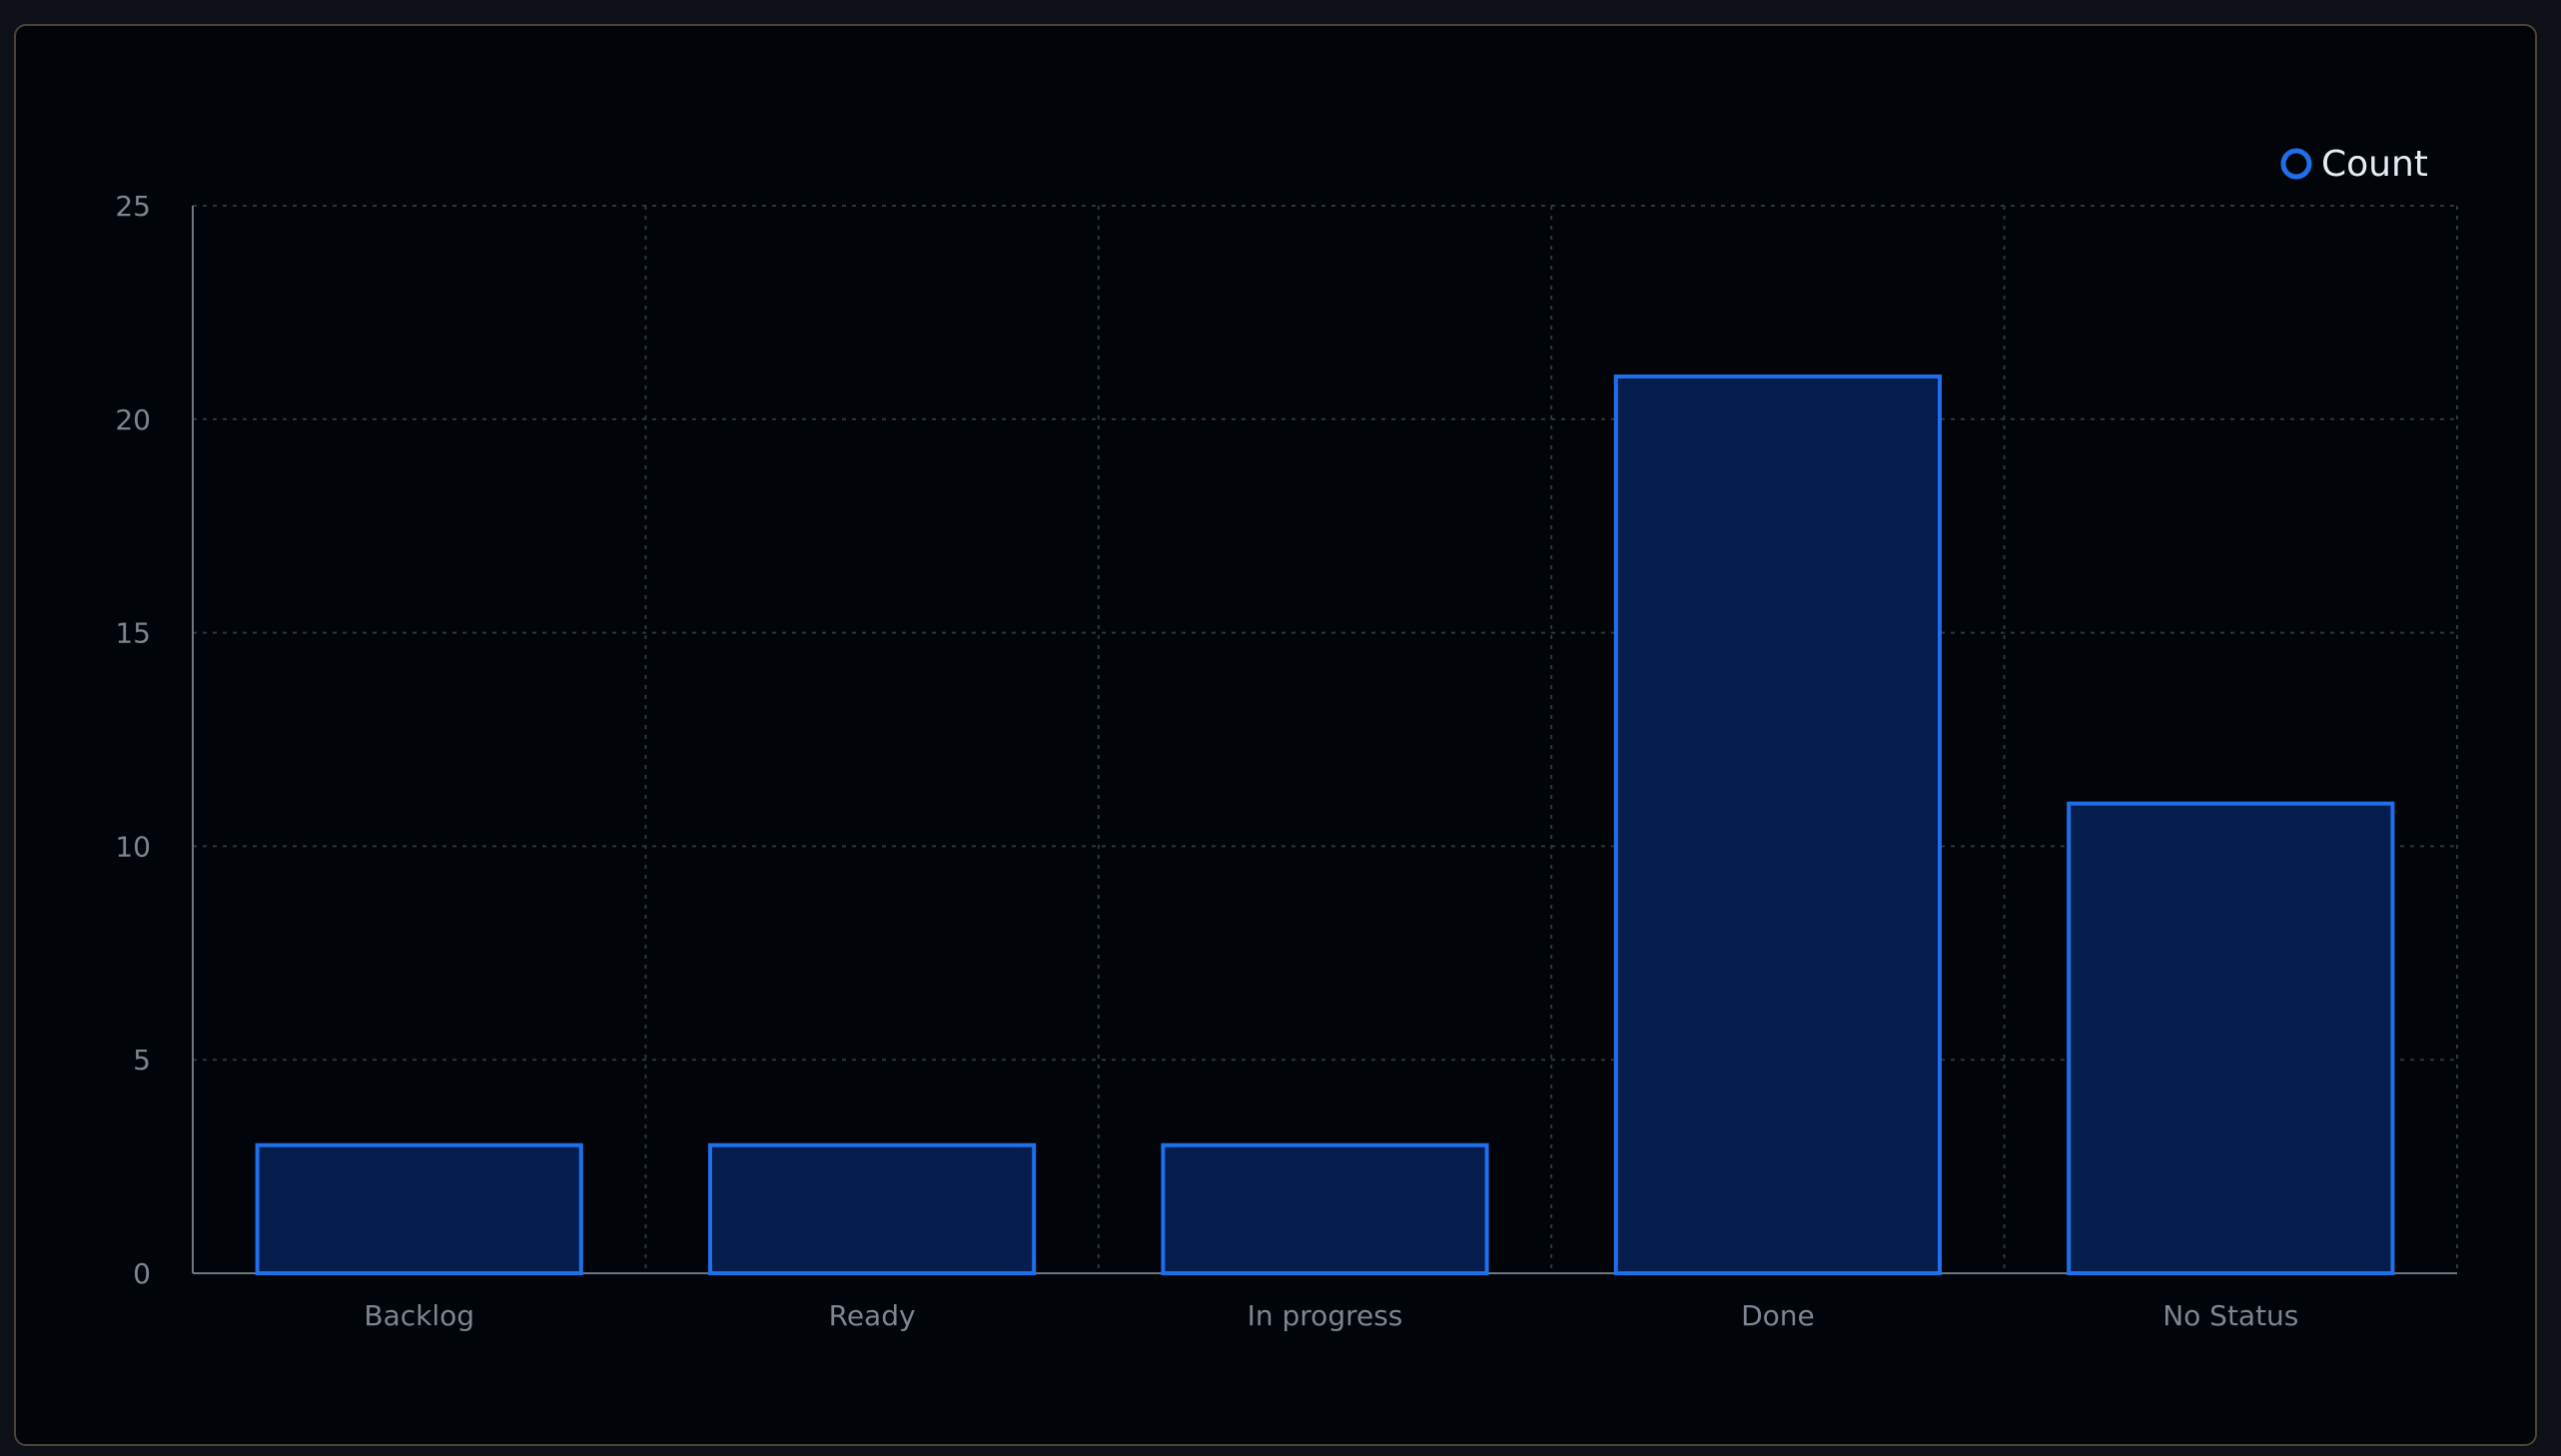  Describe the element at coordinates (133, 633) in the screenshot. I see `y-tick-label: 15` at that location.